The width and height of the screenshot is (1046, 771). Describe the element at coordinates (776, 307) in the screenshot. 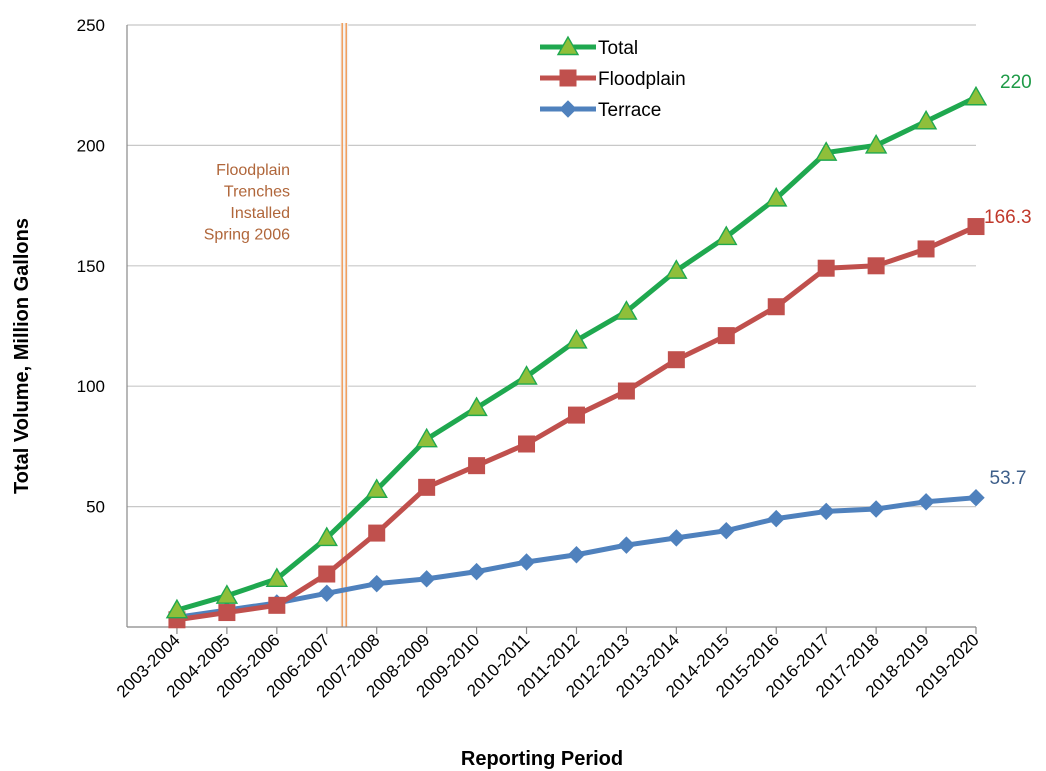

I see `point-floodplain-2015-2016` at that location.